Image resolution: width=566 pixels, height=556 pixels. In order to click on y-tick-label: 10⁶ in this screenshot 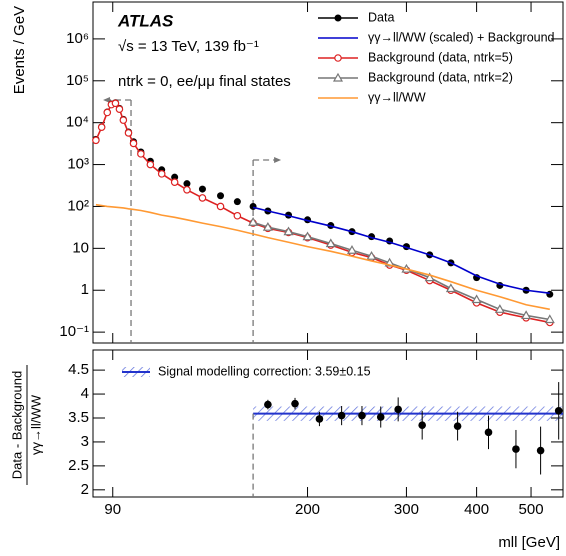, I will do `click(77, 38)`.